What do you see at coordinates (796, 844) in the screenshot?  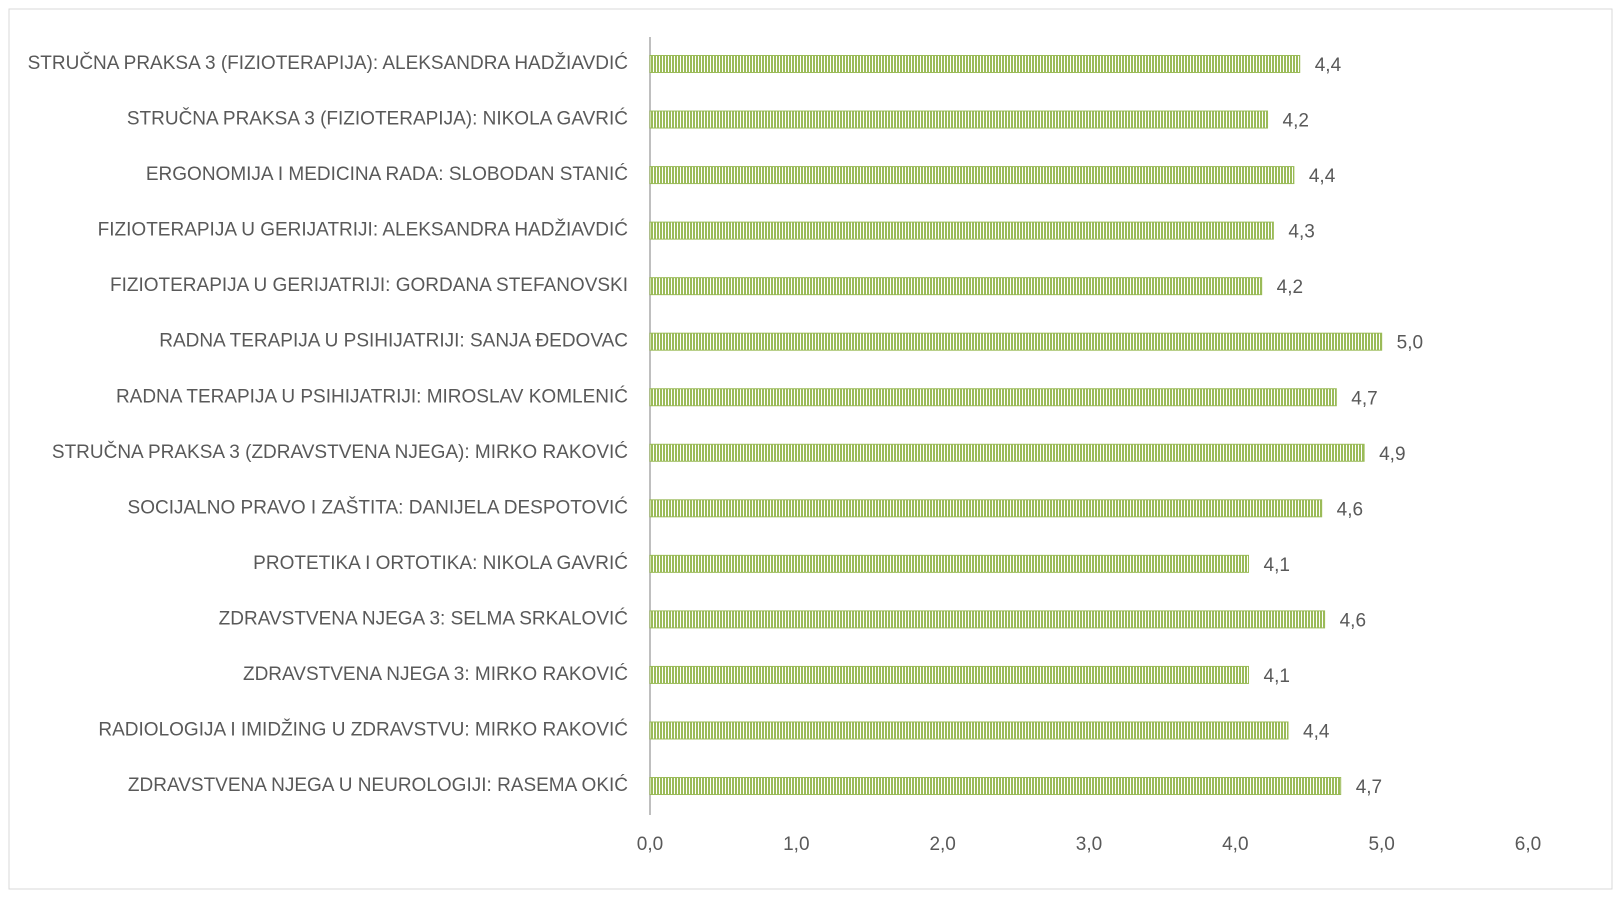 I see `x-tick-label: 1,0` at bounding box center [796, 844].